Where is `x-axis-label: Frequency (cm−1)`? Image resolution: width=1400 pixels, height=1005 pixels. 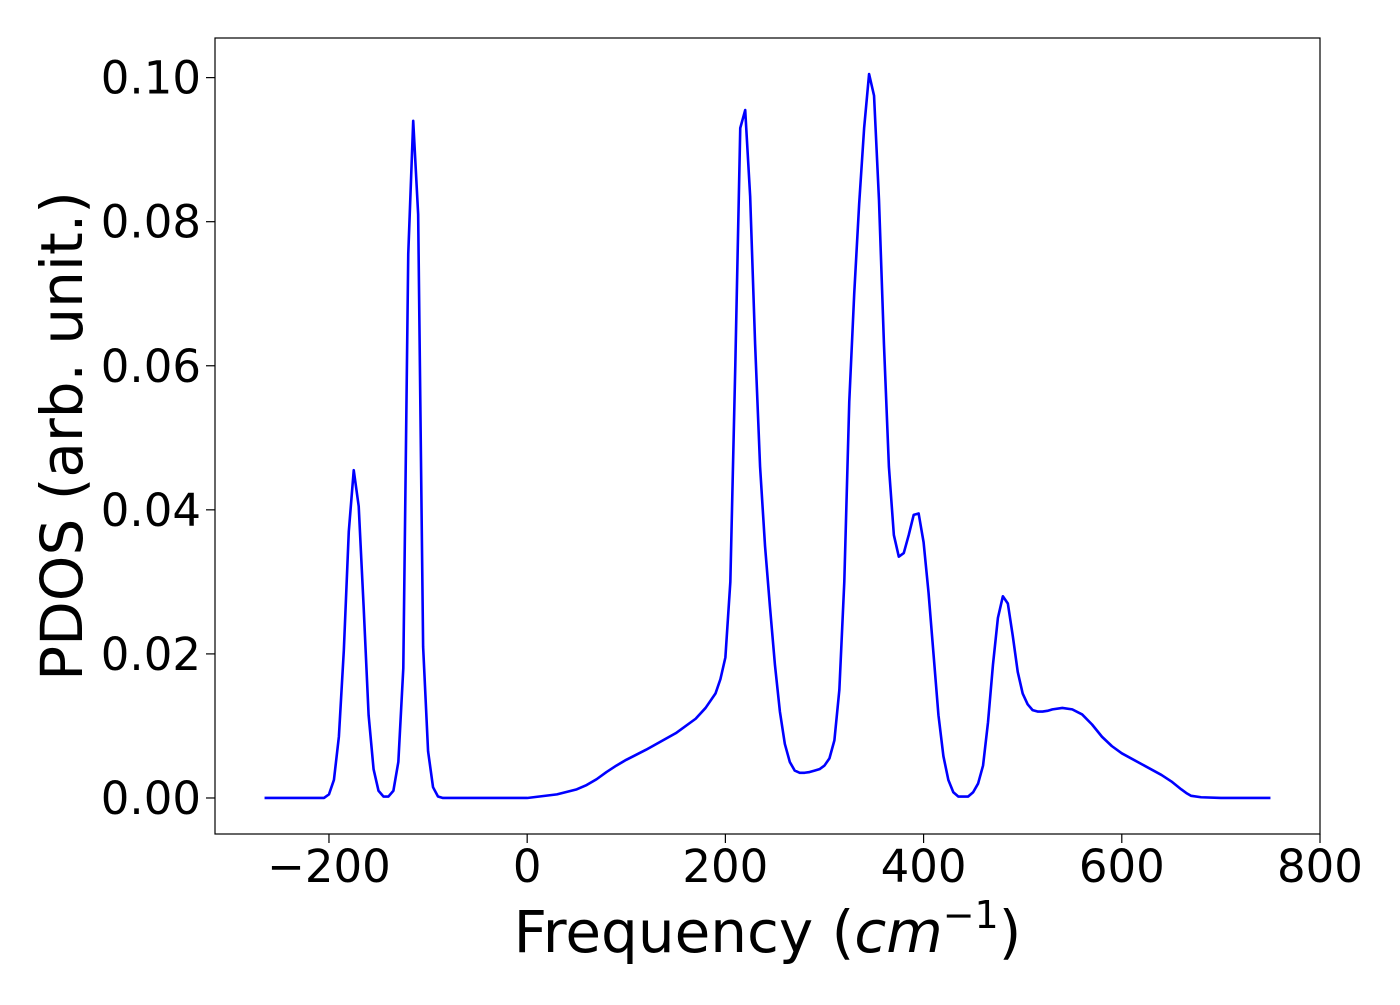
x-axis-label: Frequency (cm−1) is located at coordinates (768, 929).